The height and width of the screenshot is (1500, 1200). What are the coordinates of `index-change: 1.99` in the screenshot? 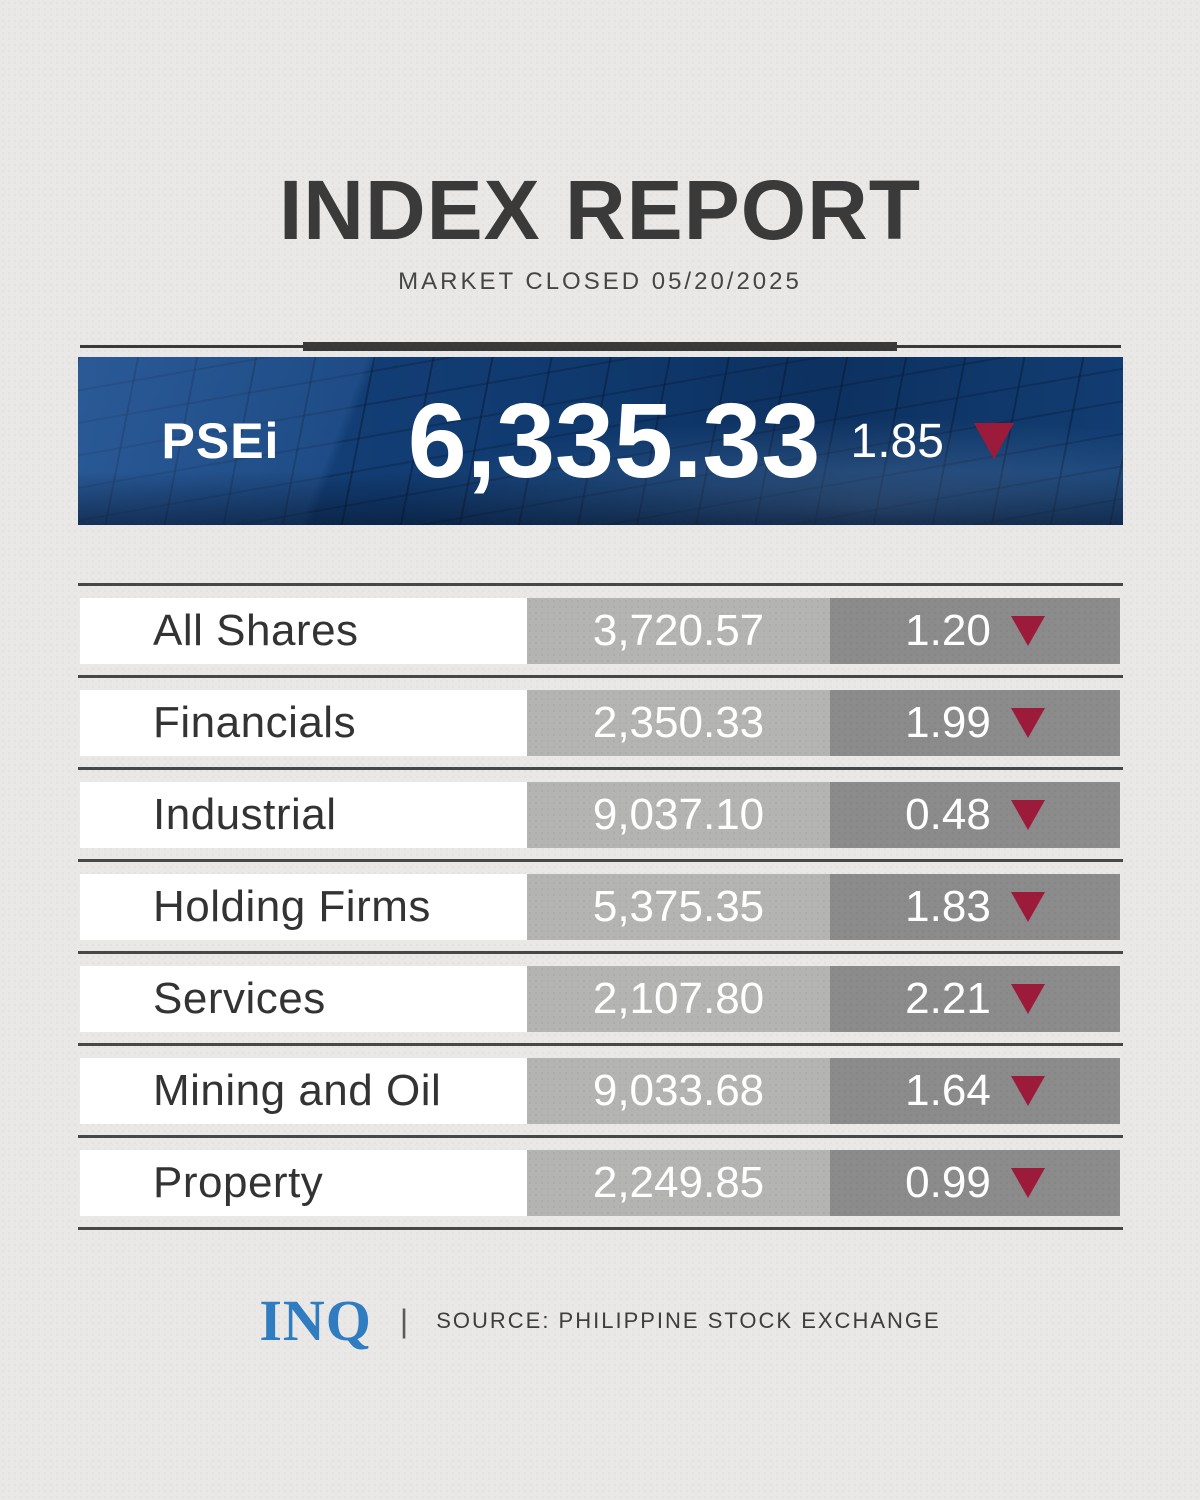 It's located at (975, 723).